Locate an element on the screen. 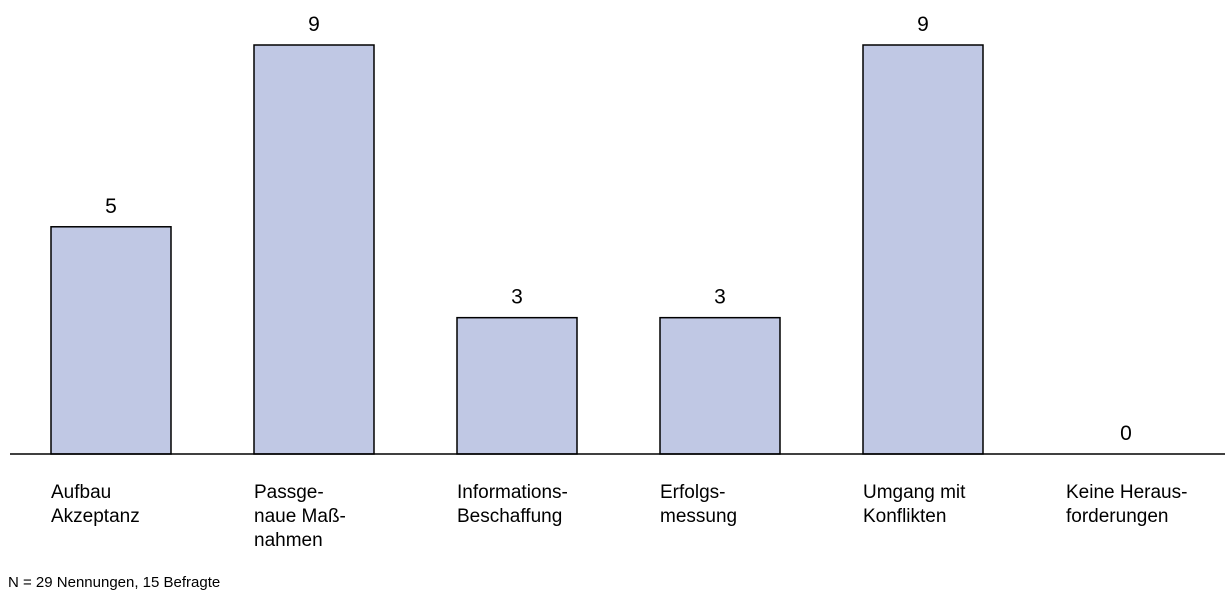 The image size is (1225, 598). category-label-line: Keine Heraus- is located at coordinates (1126, 492).